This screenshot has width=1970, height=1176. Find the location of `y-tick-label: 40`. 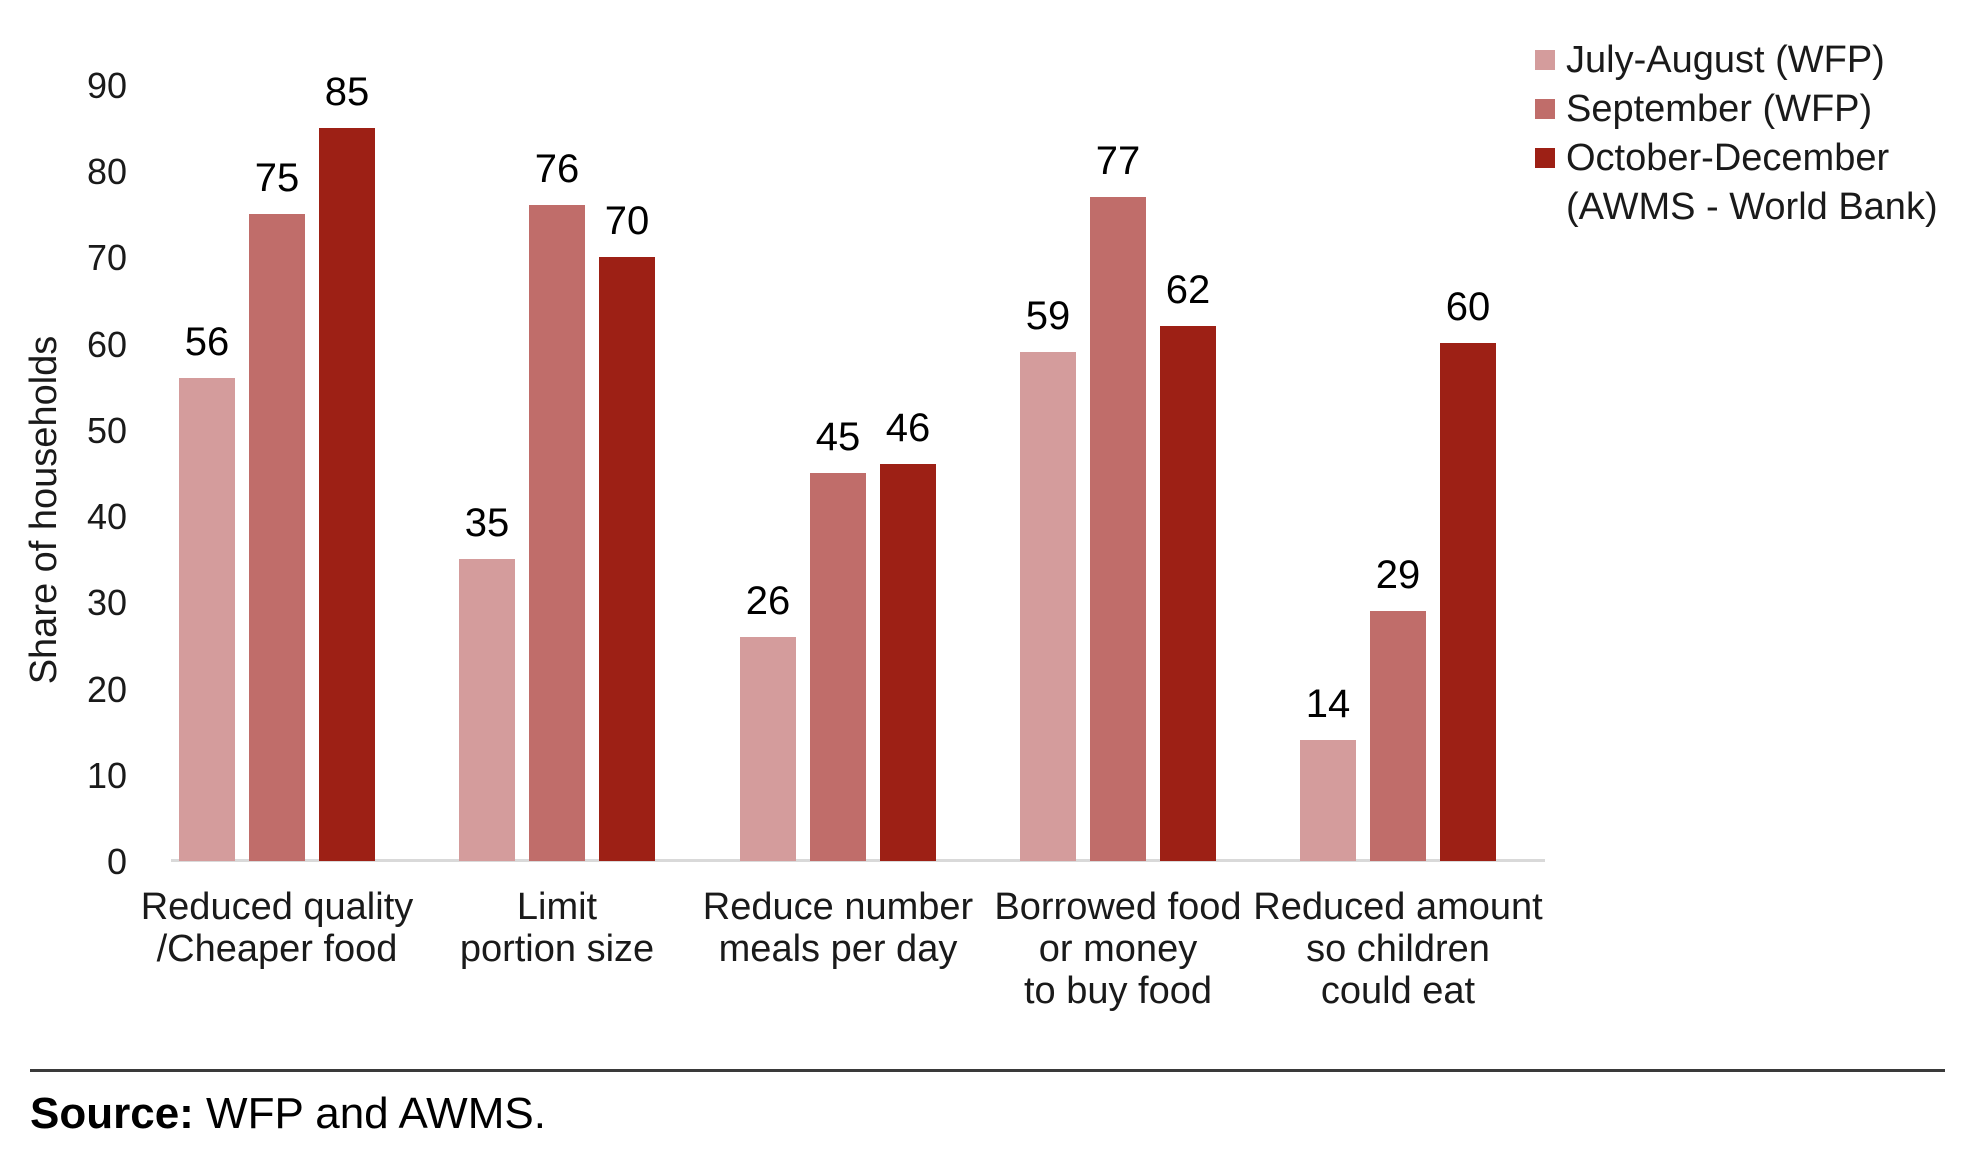

y-tick-label: 40 is located at coordinates (106, 516).